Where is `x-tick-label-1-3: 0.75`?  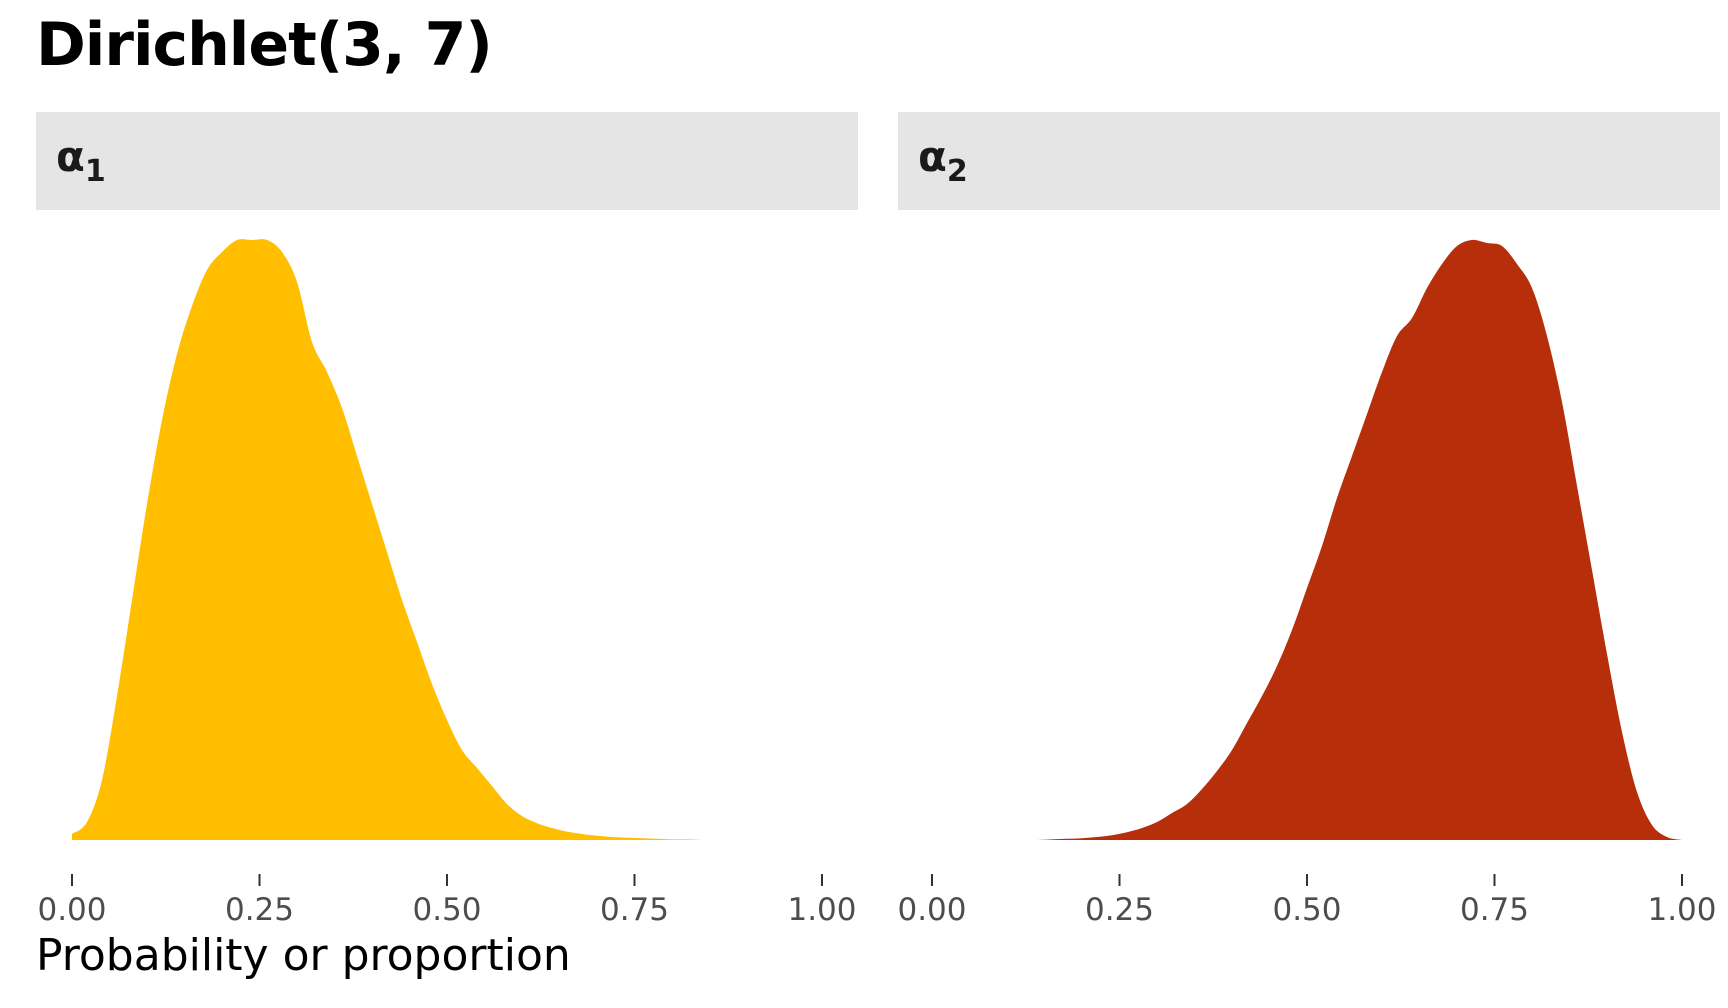 x-tick-label-1-3: 0.75 is located at coordinates (634, 910).